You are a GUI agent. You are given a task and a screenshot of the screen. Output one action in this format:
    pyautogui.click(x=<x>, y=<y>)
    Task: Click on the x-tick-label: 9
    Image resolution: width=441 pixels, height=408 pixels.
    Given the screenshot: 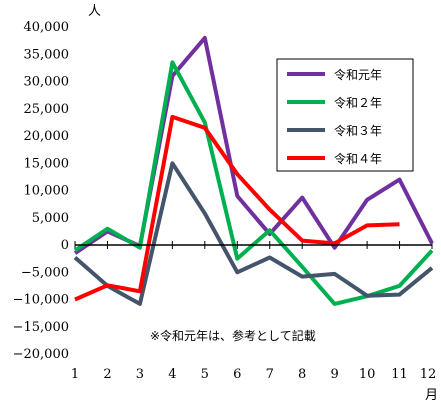 What is the action you would take?
    pyautogui.click(x=334, y=374)
    